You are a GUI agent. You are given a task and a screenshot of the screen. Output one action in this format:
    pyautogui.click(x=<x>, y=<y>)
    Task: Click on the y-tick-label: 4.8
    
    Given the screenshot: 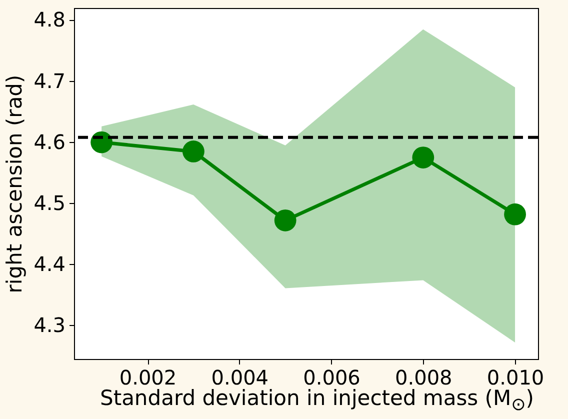 What is the action you would take?
    pyautogui.click(x=50, y=20)
    